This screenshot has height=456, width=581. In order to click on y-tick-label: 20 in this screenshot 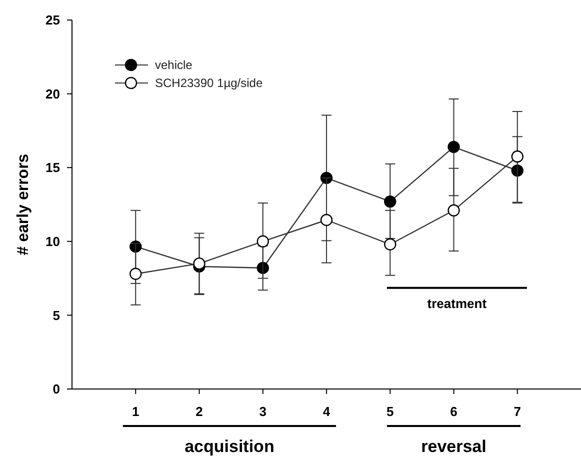, I will do `click(53, 94)`.